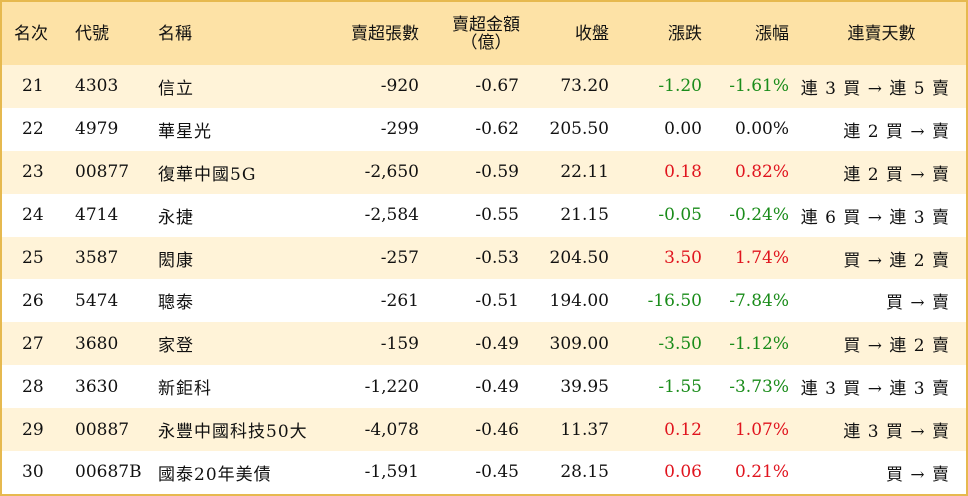 This screenshot has height=496, width=968. I want to click on code-cell: 00887, so click(102, 429).